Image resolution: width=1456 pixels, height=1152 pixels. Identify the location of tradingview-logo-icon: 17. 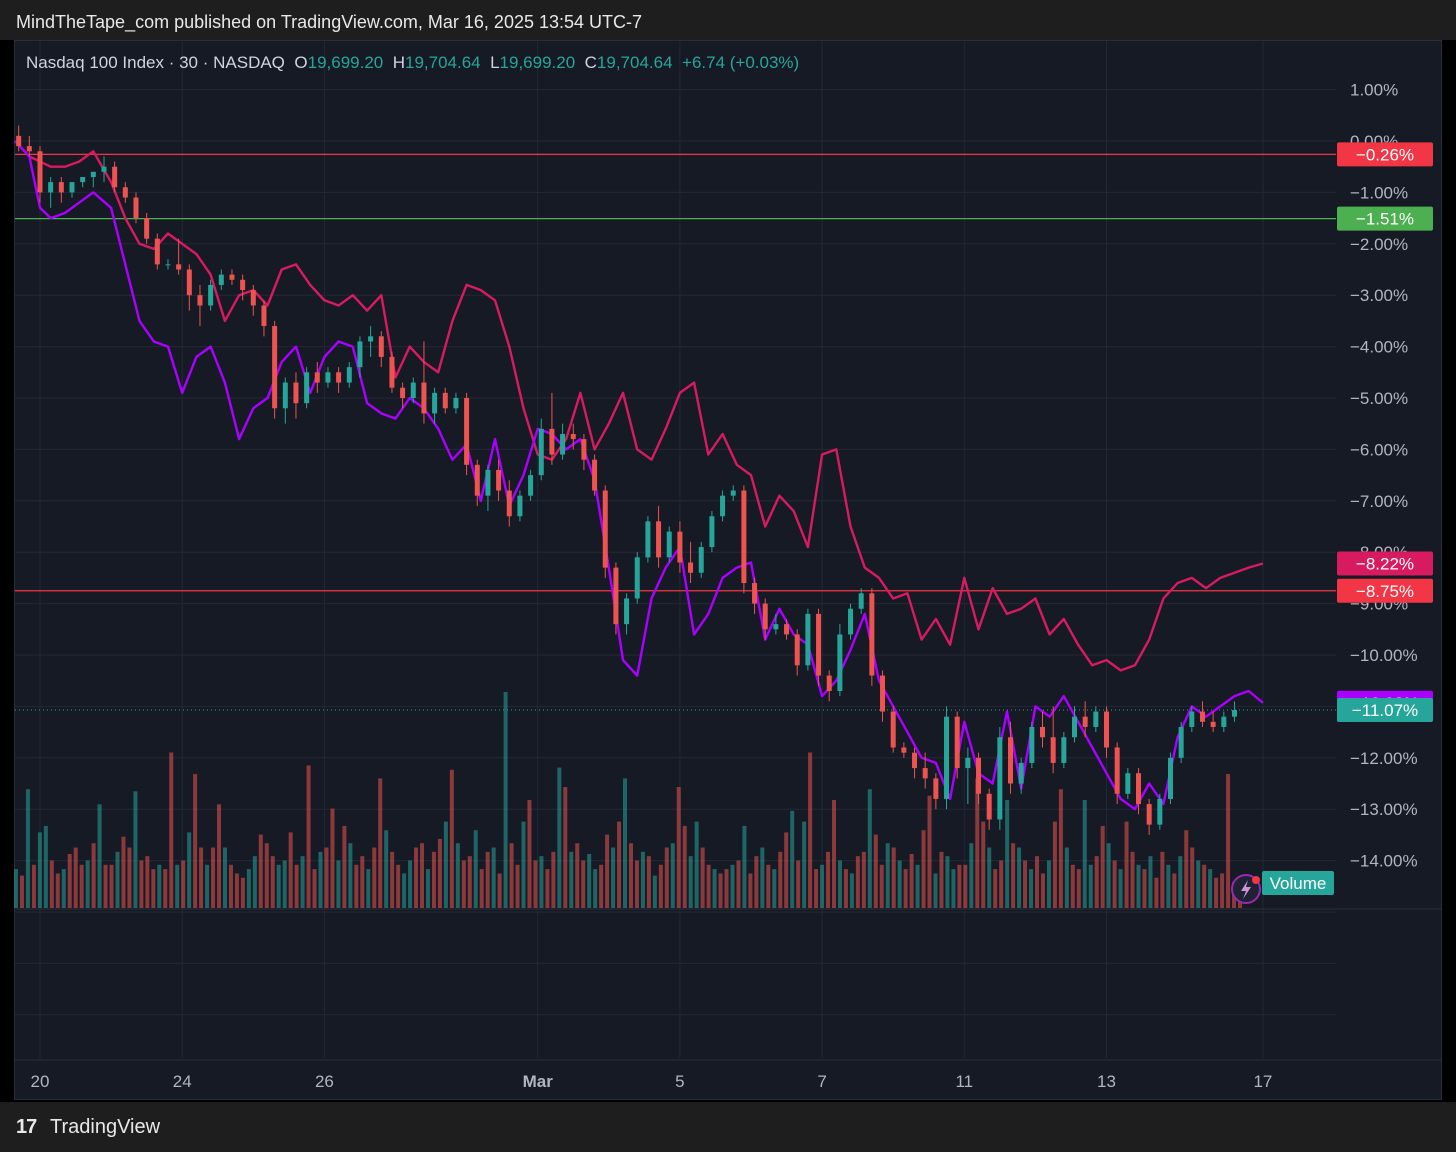
(26, 1127).